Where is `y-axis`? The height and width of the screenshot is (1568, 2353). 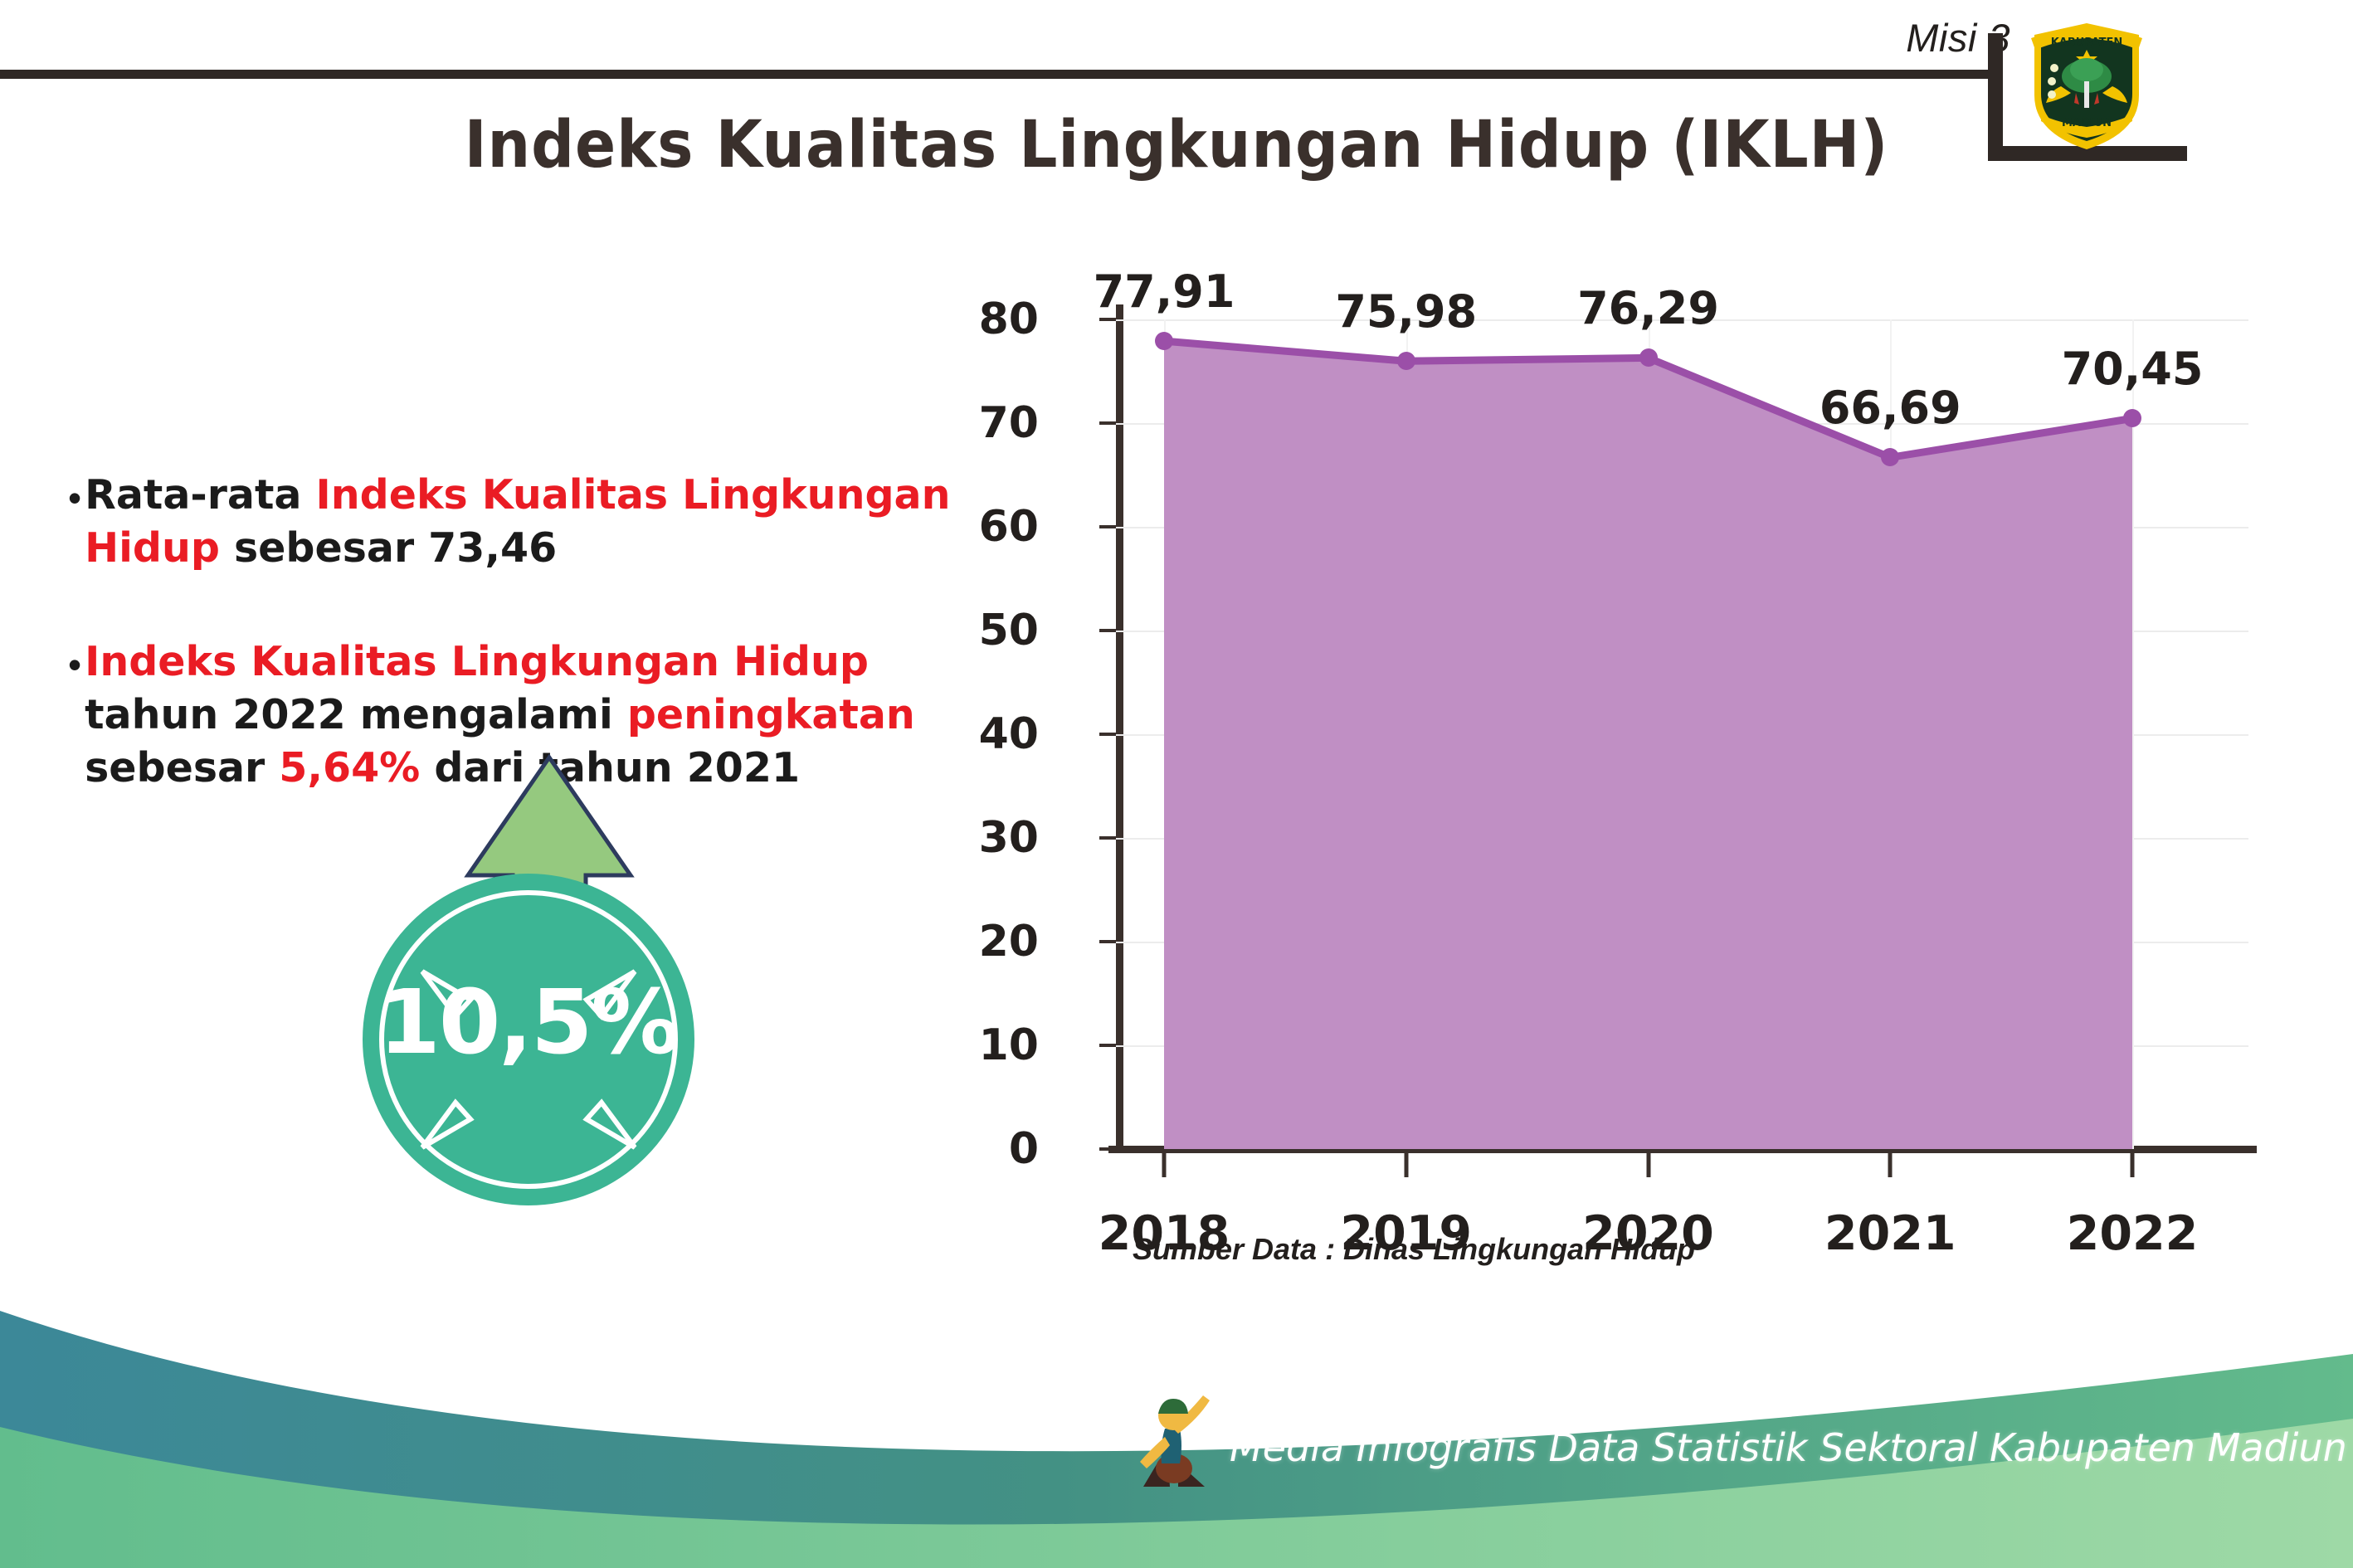
y-axis is located at coordinates (1119, 726).